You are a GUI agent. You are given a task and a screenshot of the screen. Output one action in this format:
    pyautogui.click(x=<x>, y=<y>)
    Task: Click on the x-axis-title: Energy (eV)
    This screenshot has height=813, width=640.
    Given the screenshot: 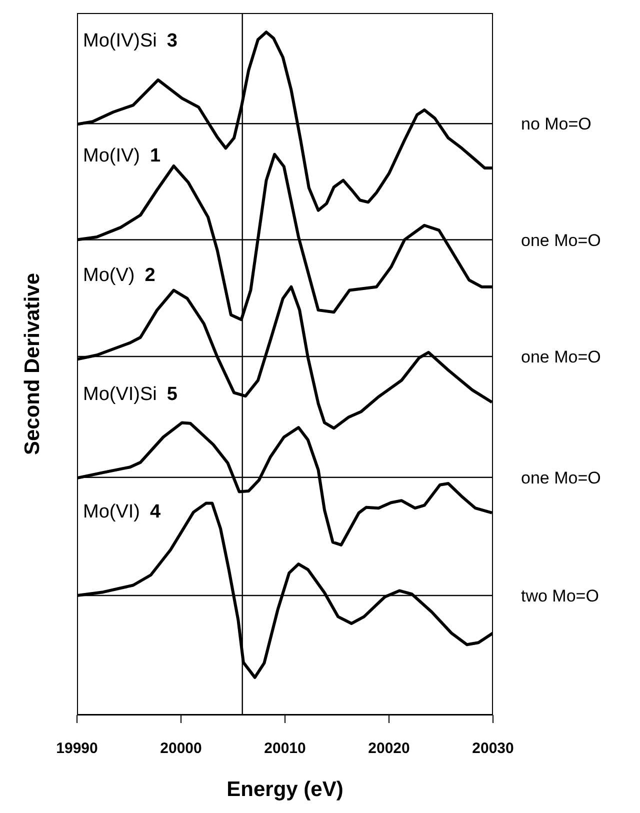 What is the action you would take?
    pyautogui.click(x=285, y=789)
    